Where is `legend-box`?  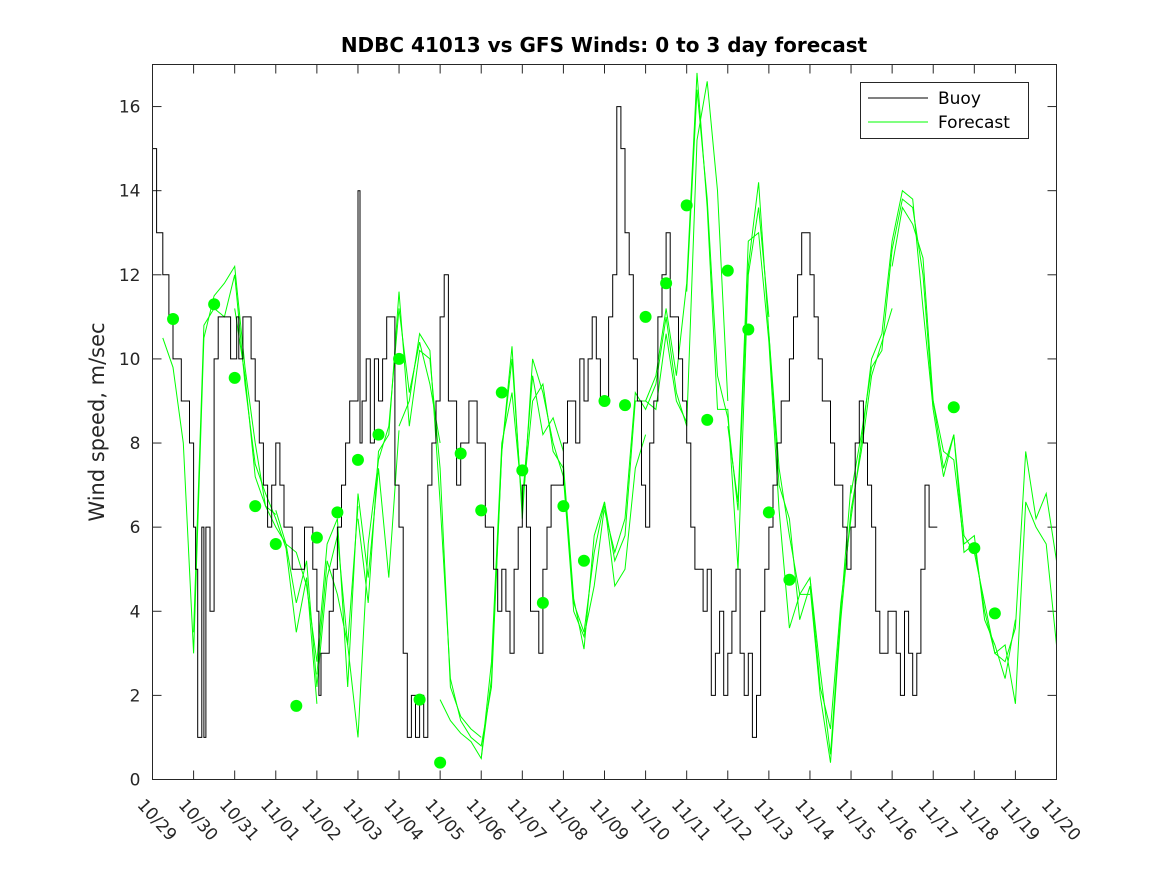
legend-box is located at coordinates (944, 110).